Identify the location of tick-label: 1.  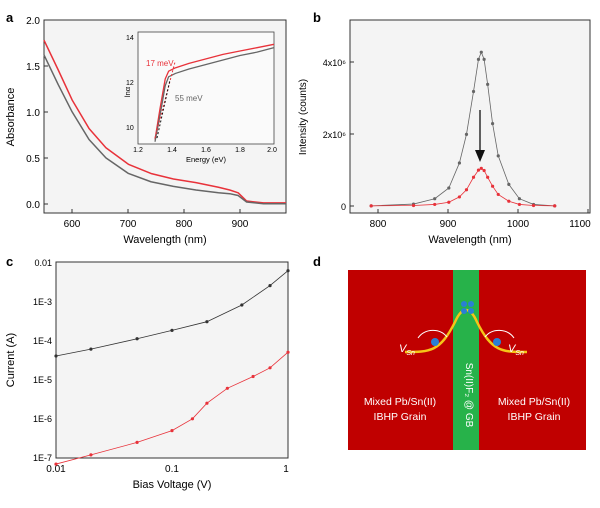
(286, 469).